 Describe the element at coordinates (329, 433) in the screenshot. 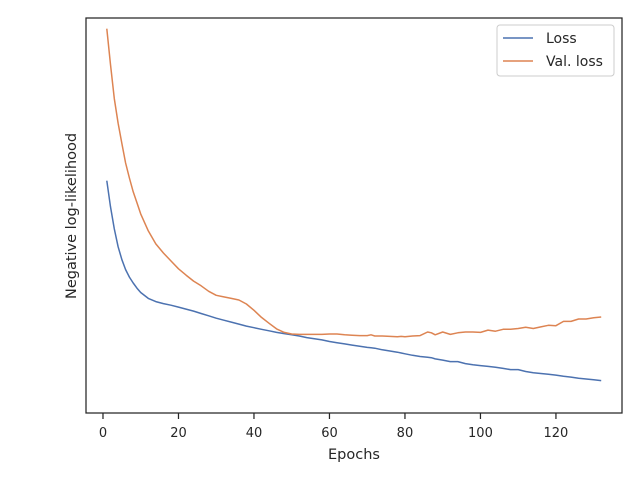

I see `x-tick-label: 60` at that location.